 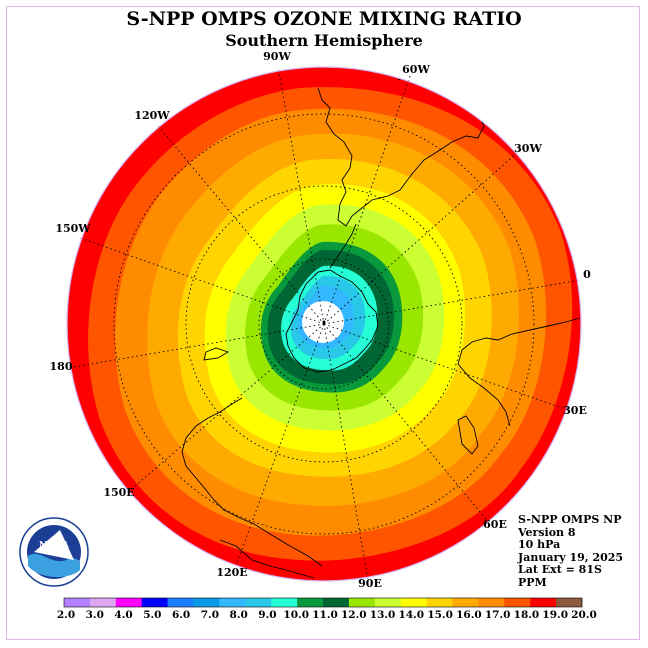 I want to click on color-bar-tick-label: 10.0, so click(x=296, y=615).